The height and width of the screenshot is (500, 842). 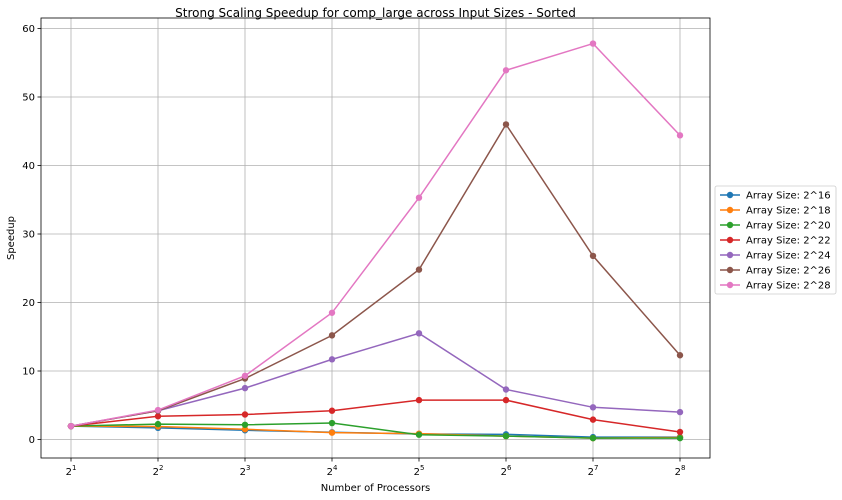 What do you see at coordinates (245, 471) in the screenshot?
I see `x-tick-label: 23` at bounding box center [245, 471].